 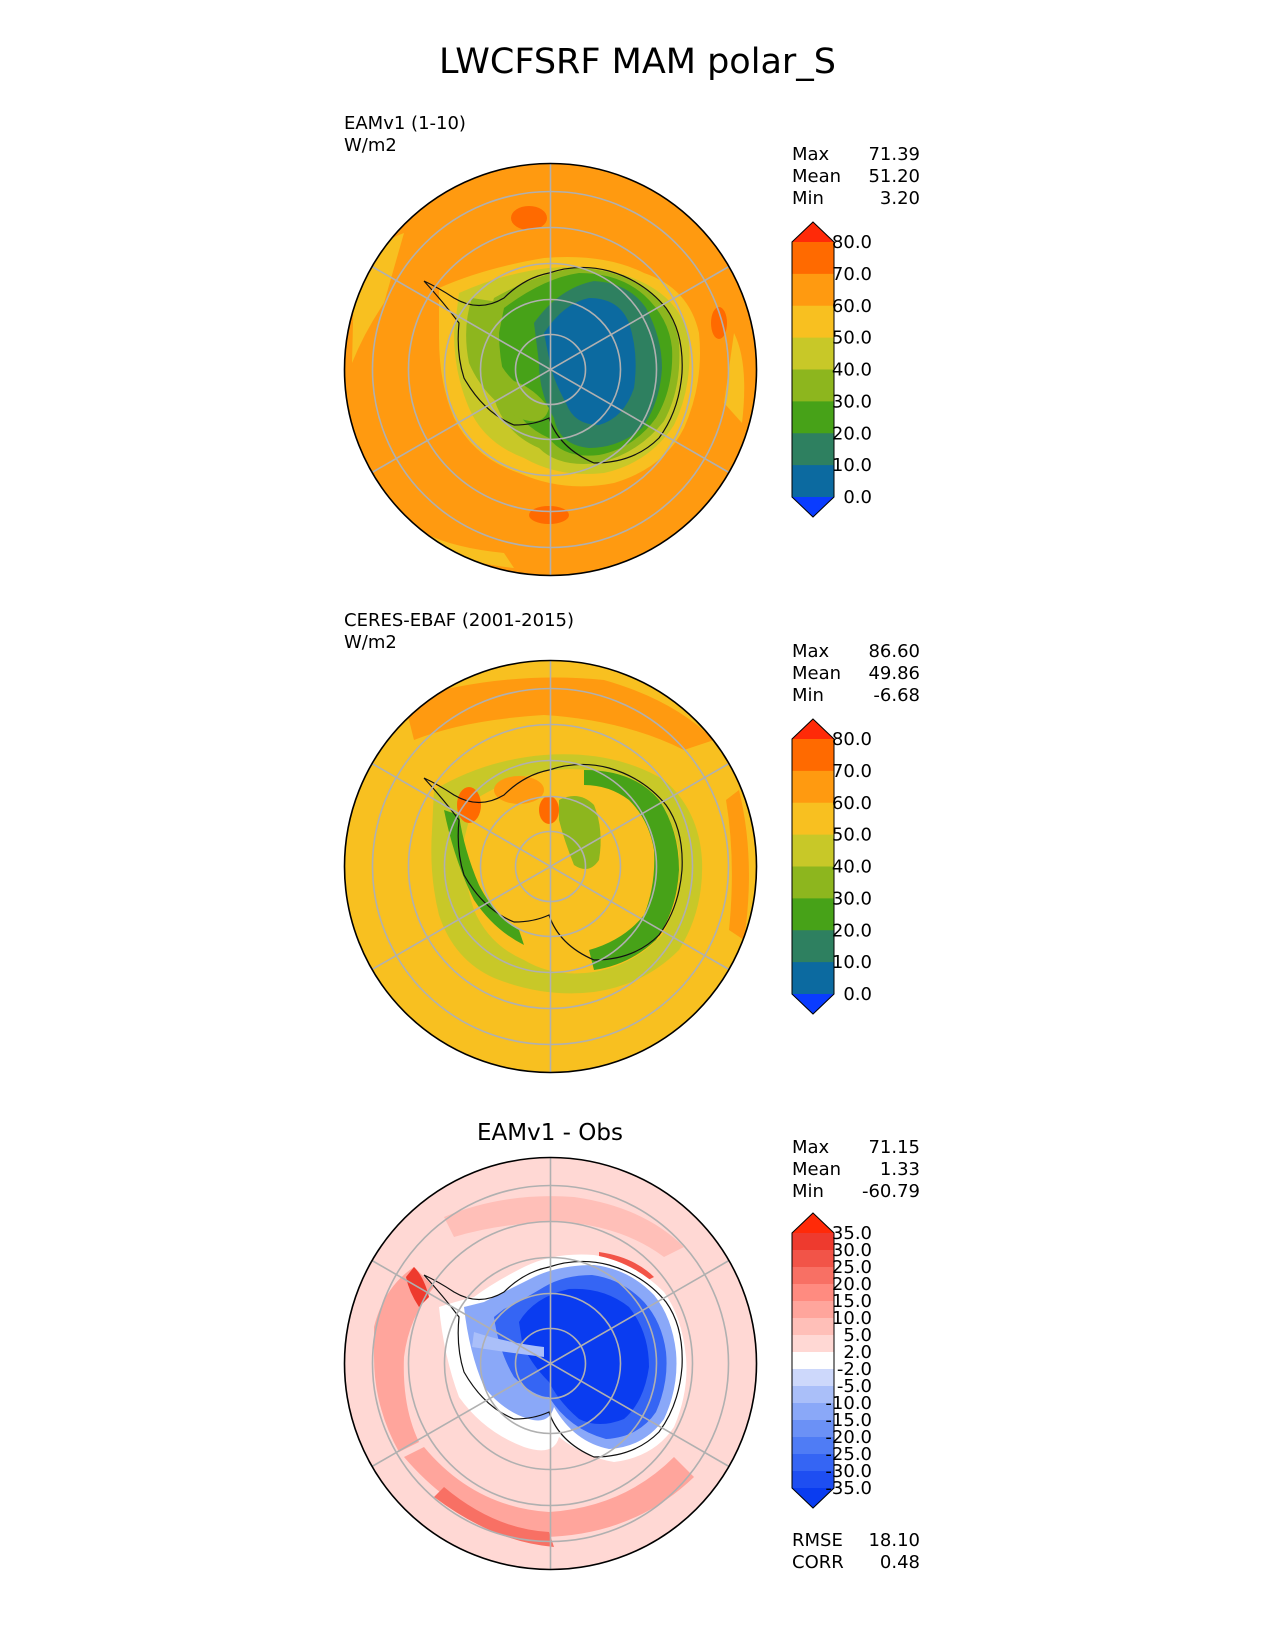 What do you see at coordinates (370, 642) in the screenshot?
I see `reference-units: W/m2` at bounding box center [370, 642].